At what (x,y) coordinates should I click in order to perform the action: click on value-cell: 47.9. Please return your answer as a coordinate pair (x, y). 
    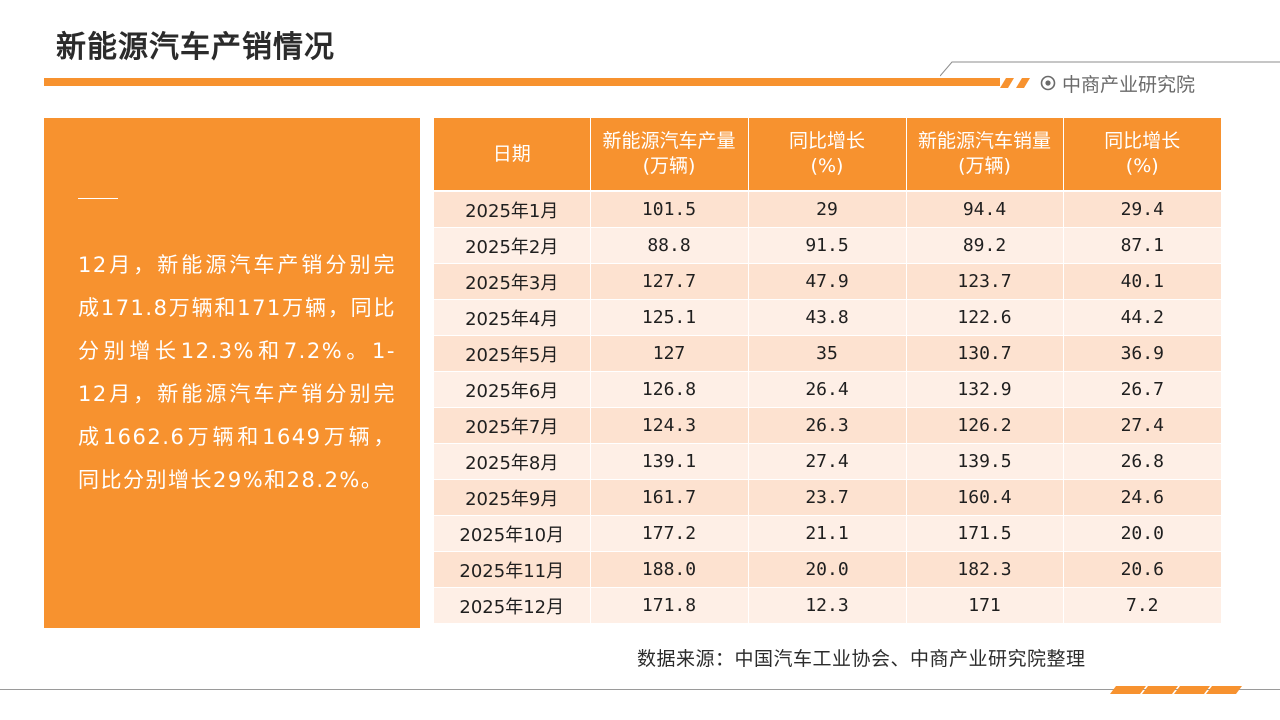
    Looking at the image, I should click on (827, 281).